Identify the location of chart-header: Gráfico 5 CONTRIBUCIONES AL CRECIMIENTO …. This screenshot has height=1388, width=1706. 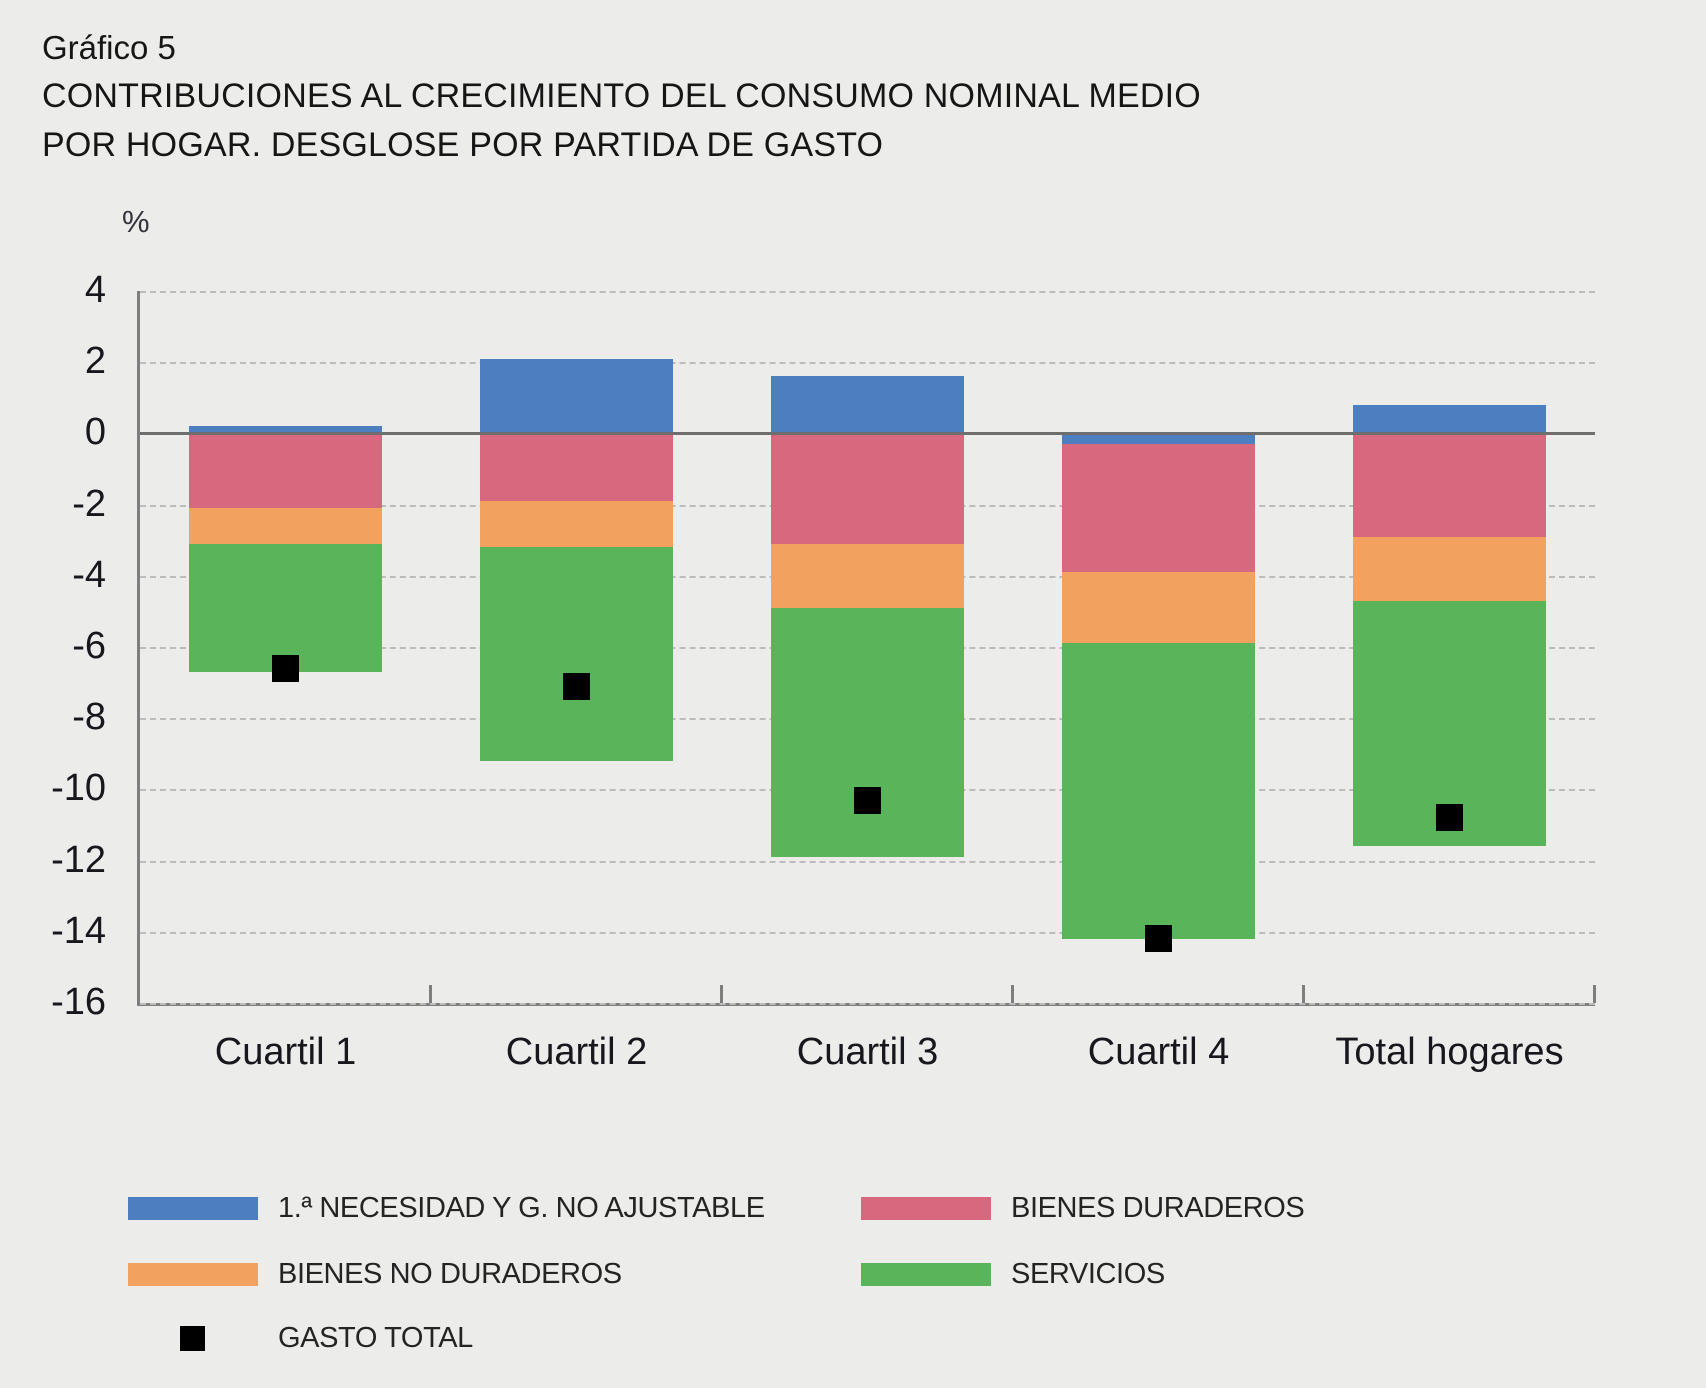
(621, 97).